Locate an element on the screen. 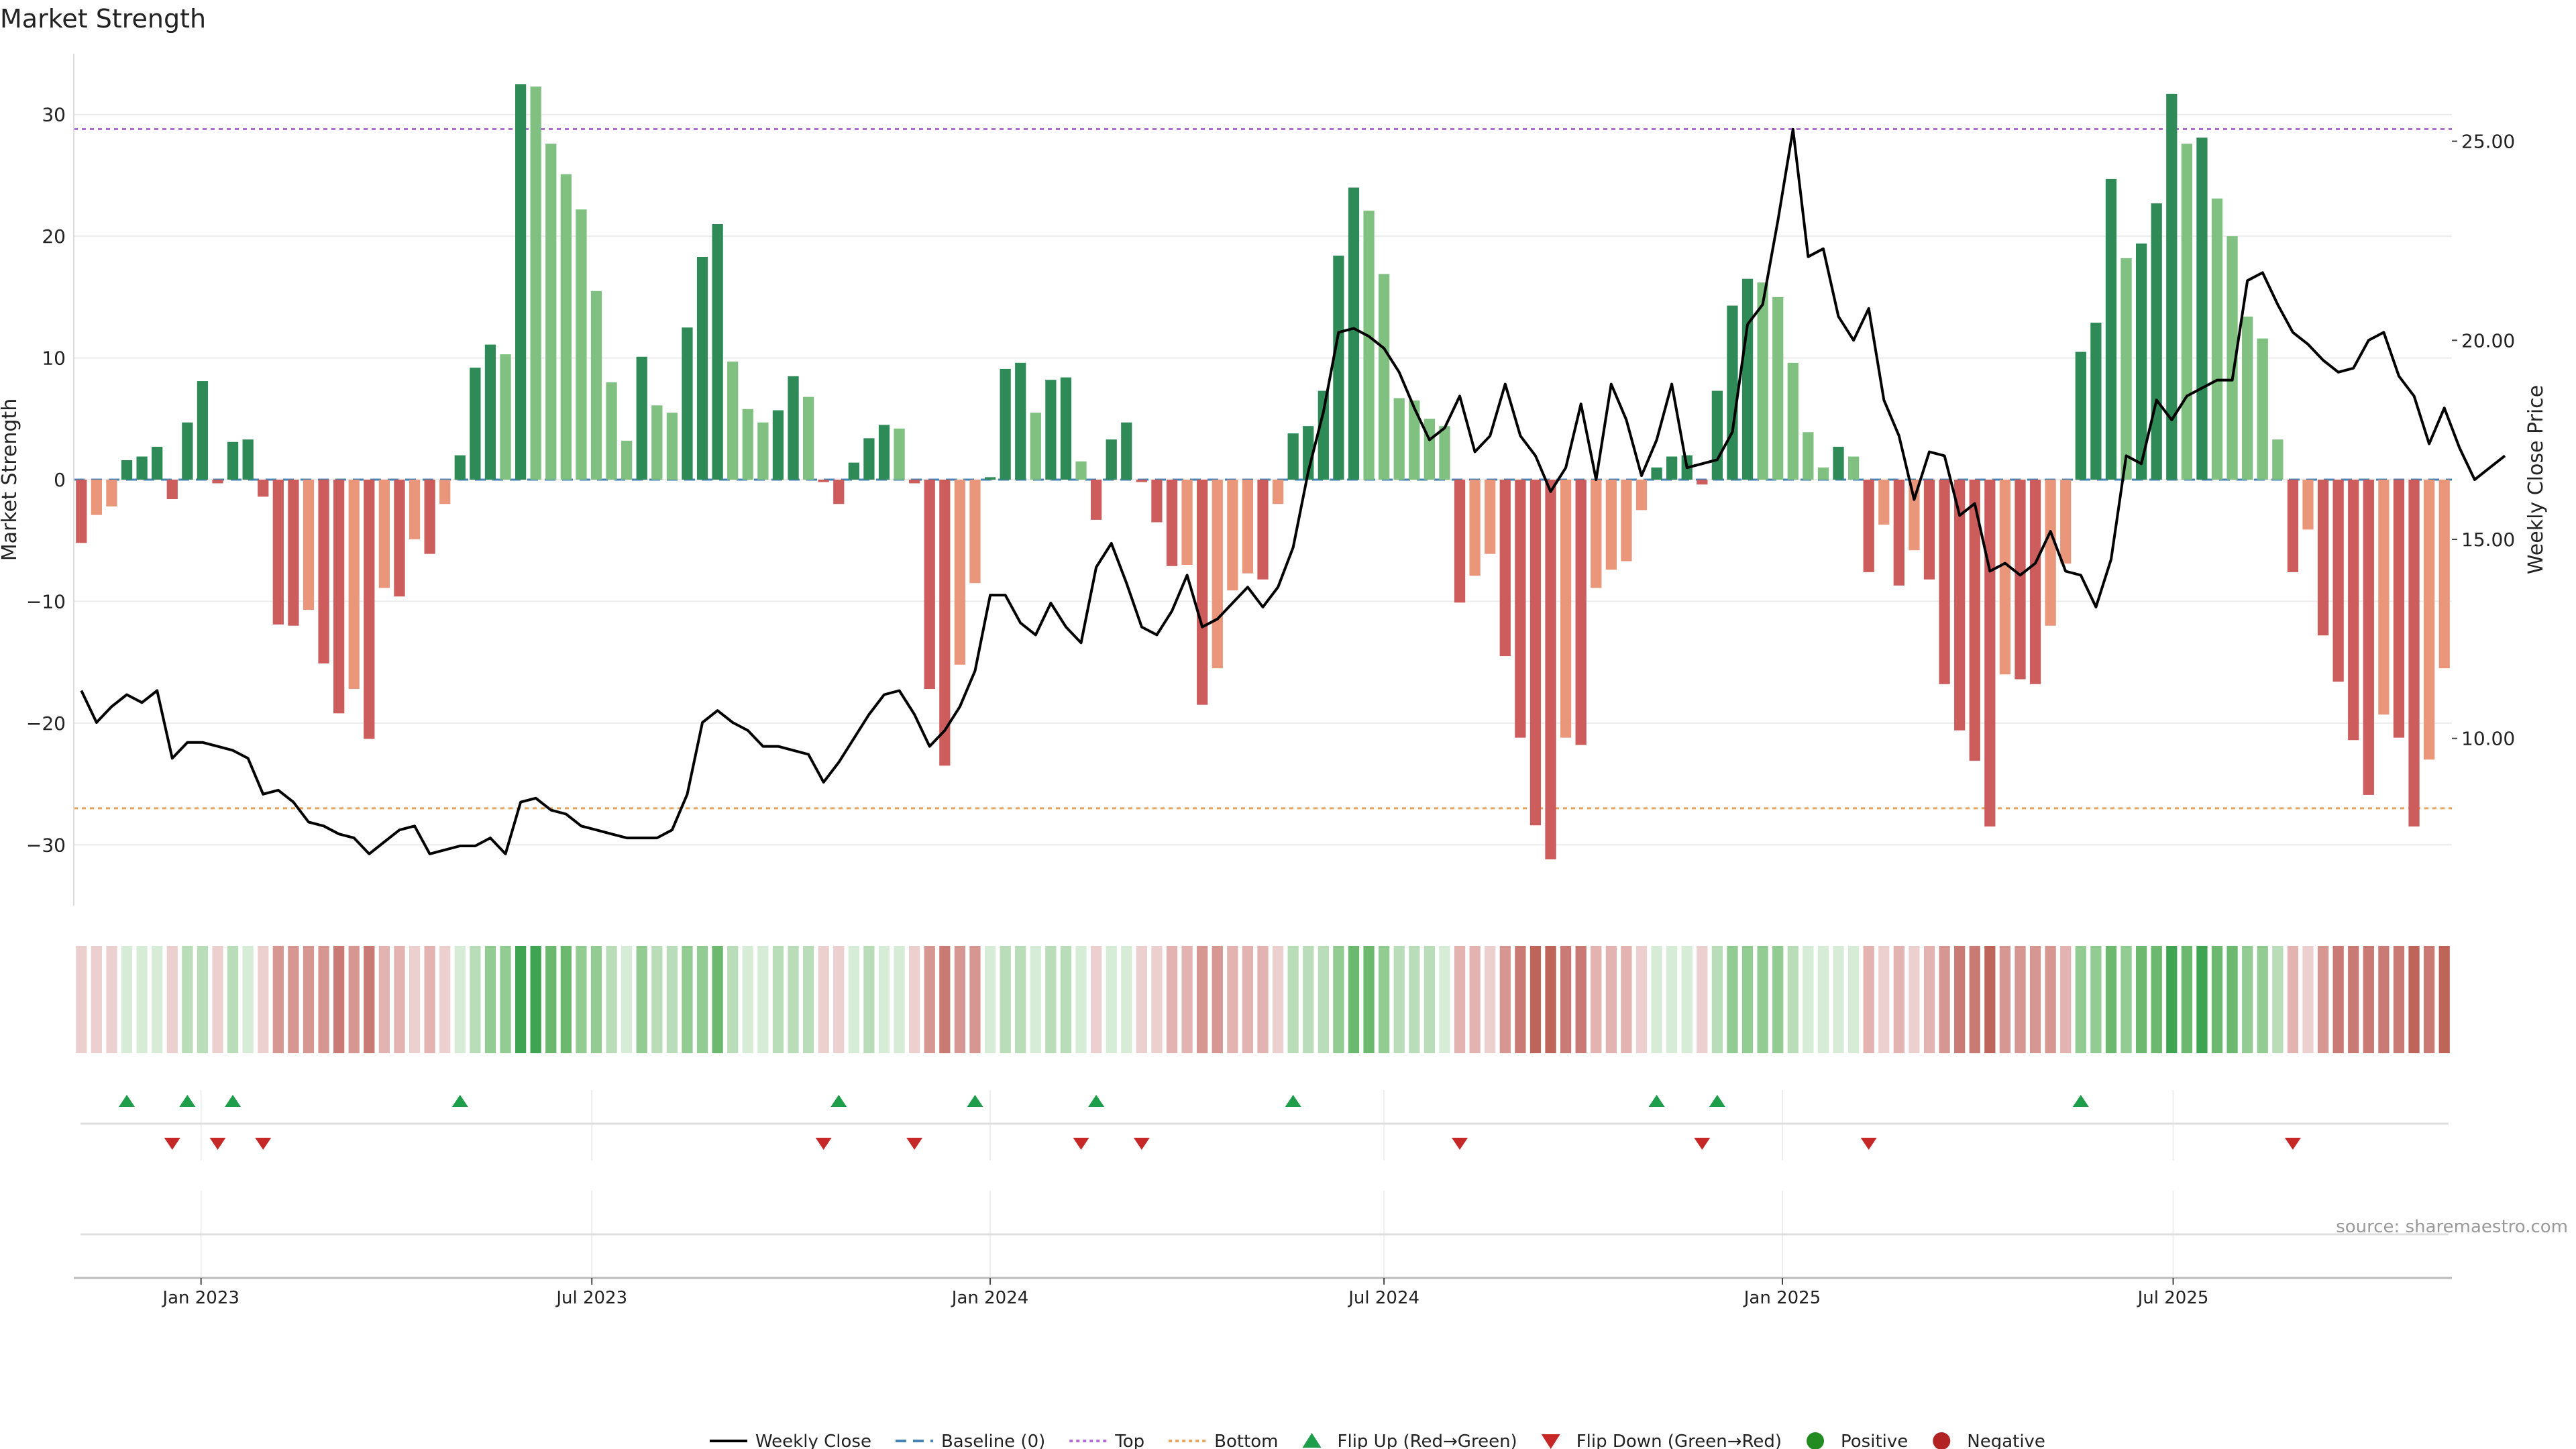 Image resolution: width=2576 pixels, height=1449 pixels. y2-axis-label: Weekly Close Price is located at coordinates (2536, 479).